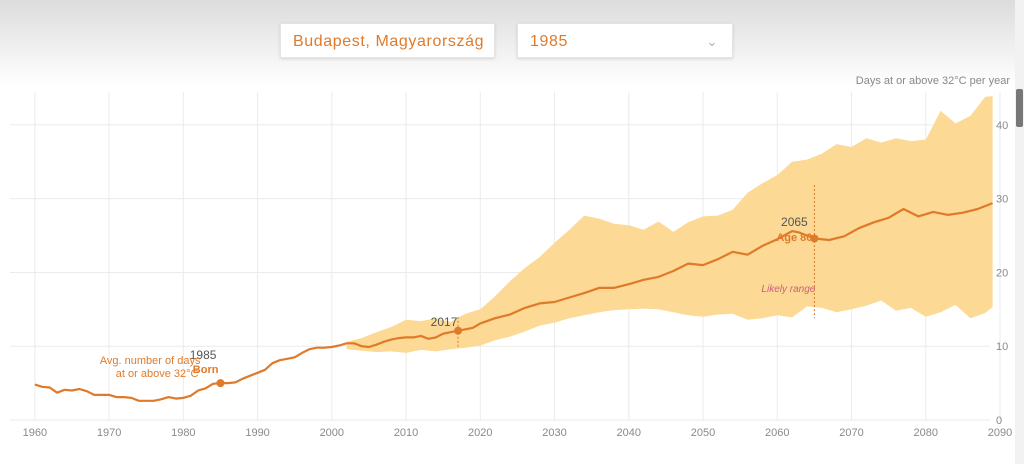  I want to click on born-year-label: 1985, so click(203, 355).